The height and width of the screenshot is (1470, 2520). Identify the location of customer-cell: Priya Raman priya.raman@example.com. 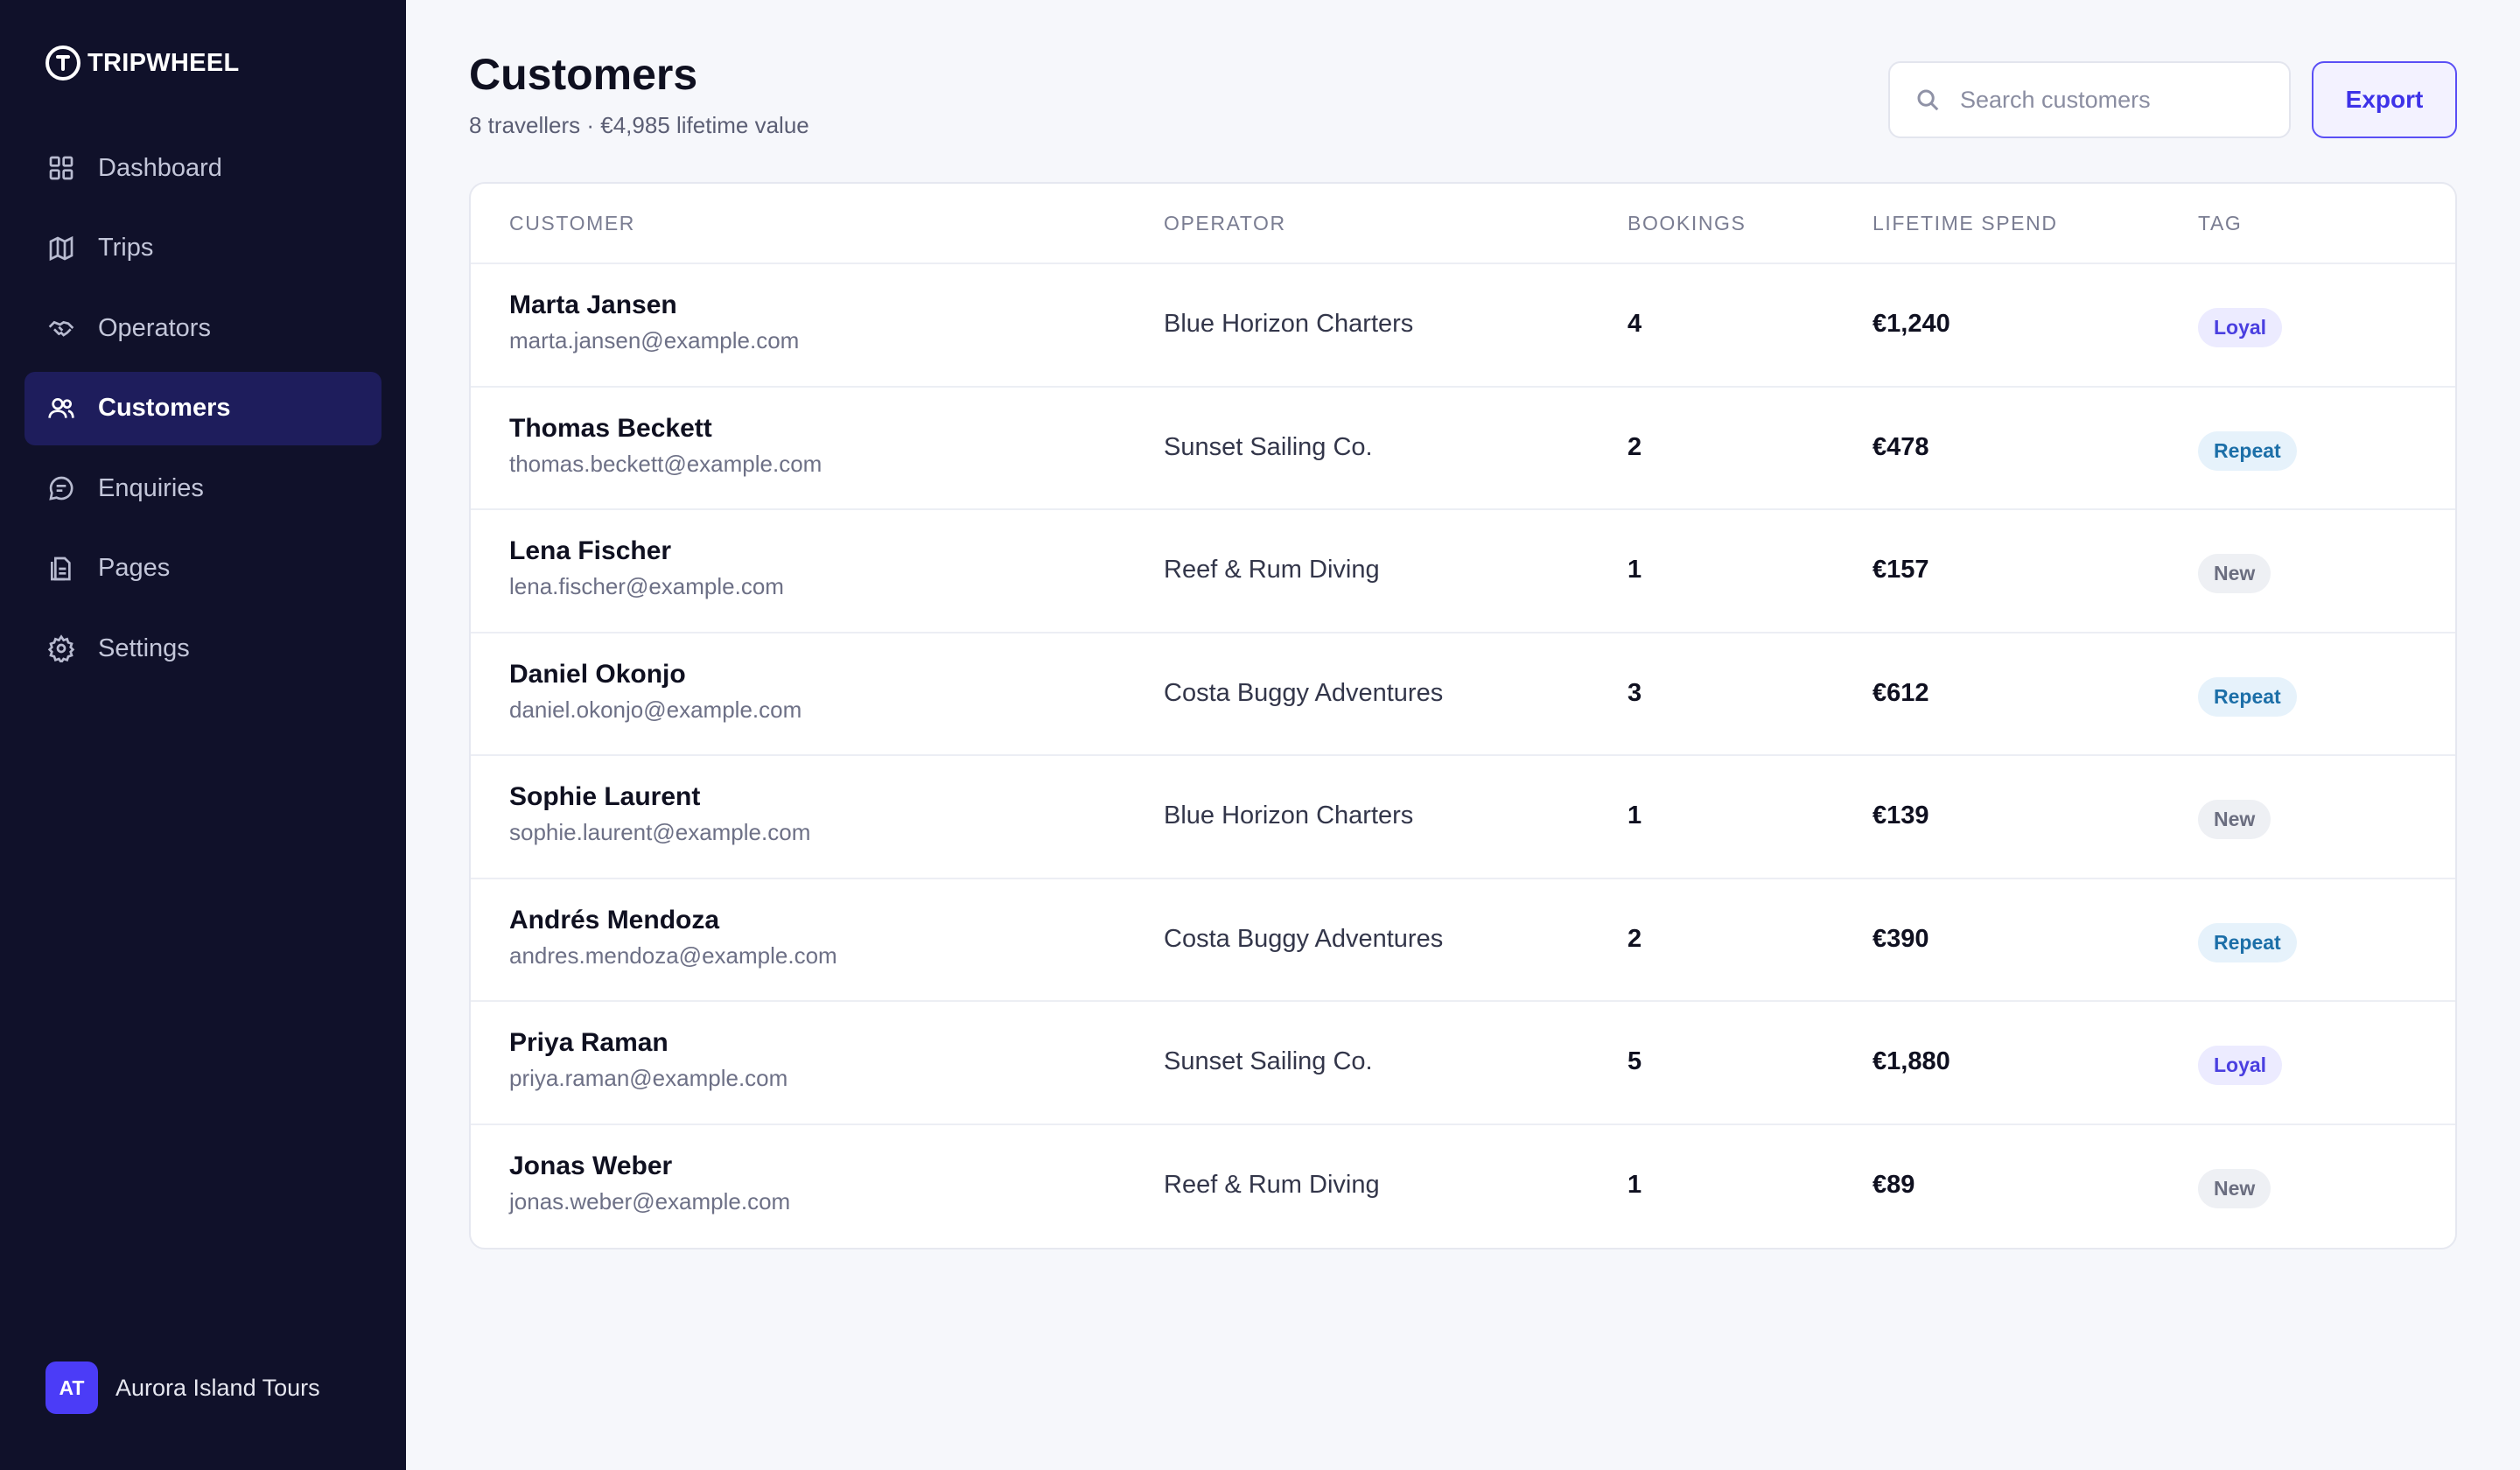
(648, 1060).